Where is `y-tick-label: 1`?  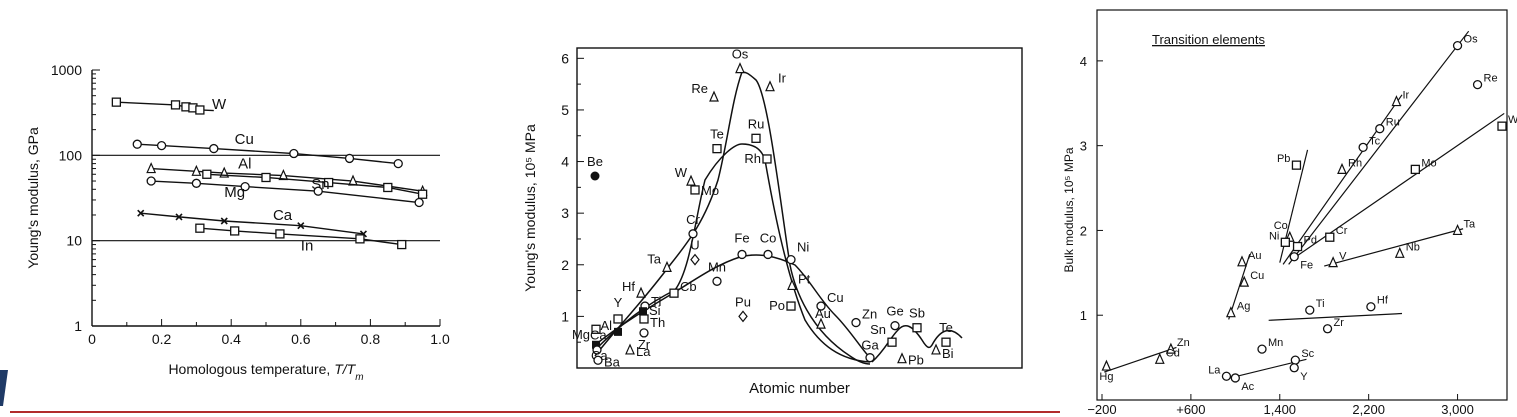
y-tick-label: 1 is located at coordinates (1083, 315).